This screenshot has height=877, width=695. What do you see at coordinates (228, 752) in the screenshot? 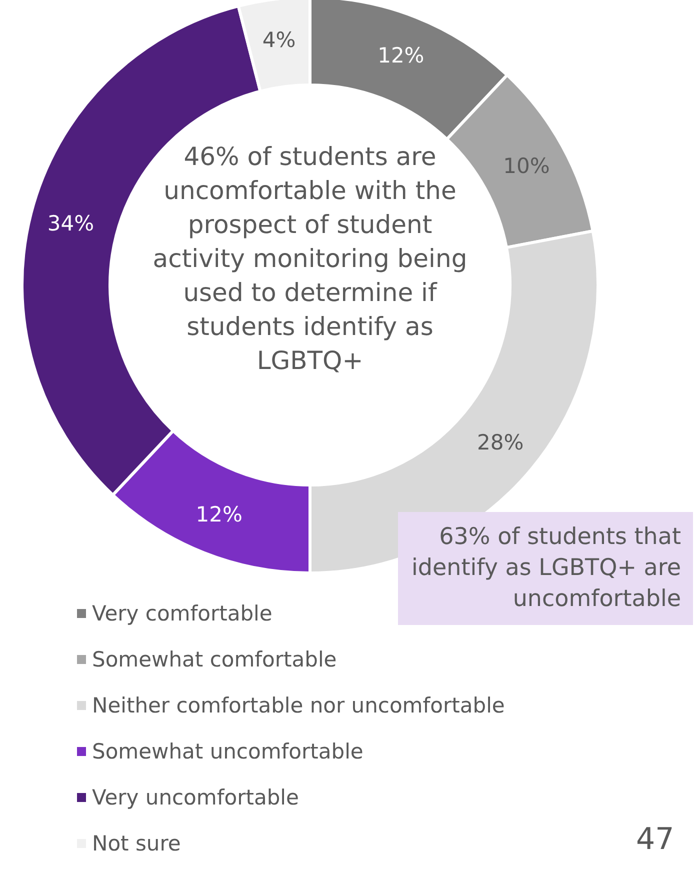
I see `legend-label: Somewhat uncomfortable` at bounding box center [228, 752].